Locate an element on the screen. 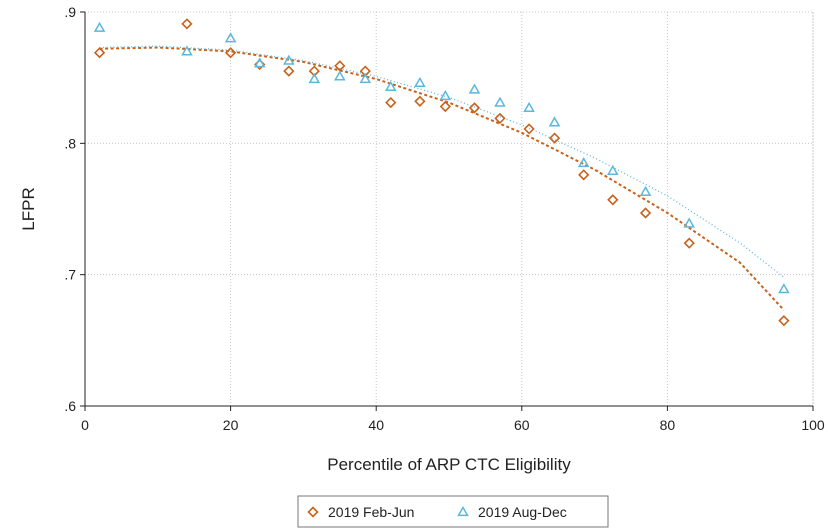  x-tick-label: 20 is located at coordinates (231, 425).